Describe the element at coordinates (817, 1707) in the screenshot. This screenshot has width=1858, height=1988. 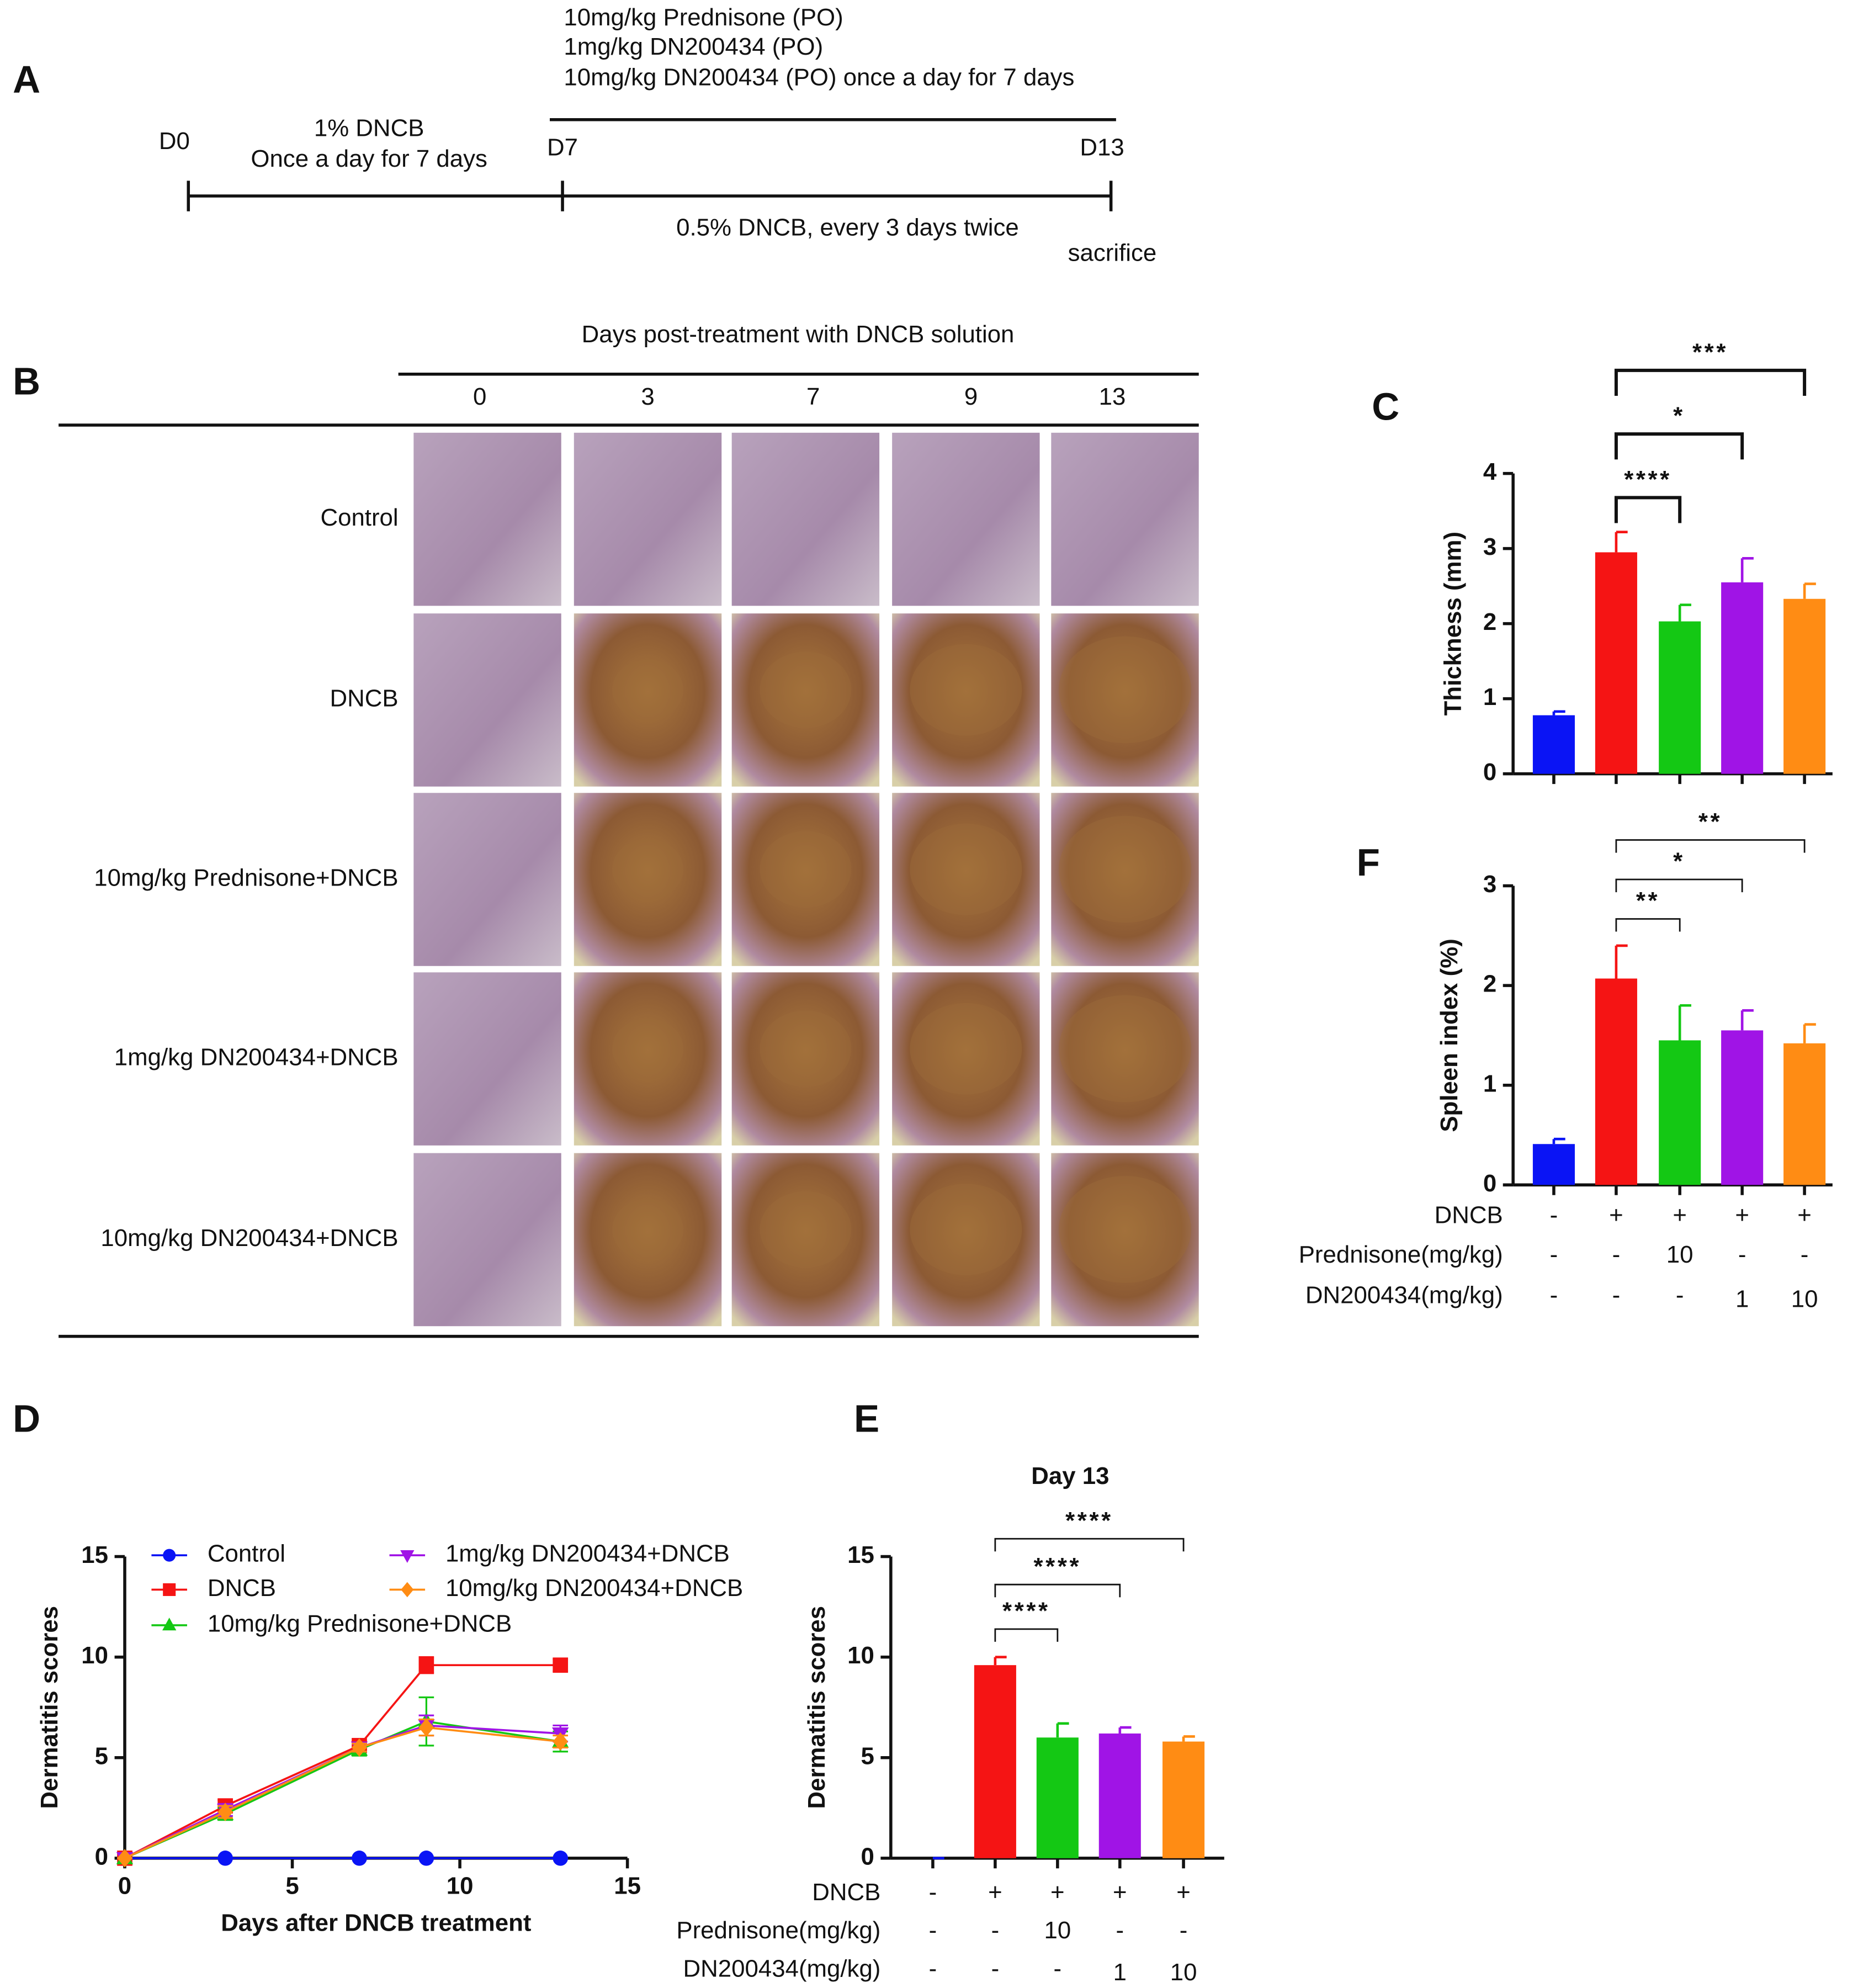
I see `y-axis-label: Dermatitis scores` at that location.